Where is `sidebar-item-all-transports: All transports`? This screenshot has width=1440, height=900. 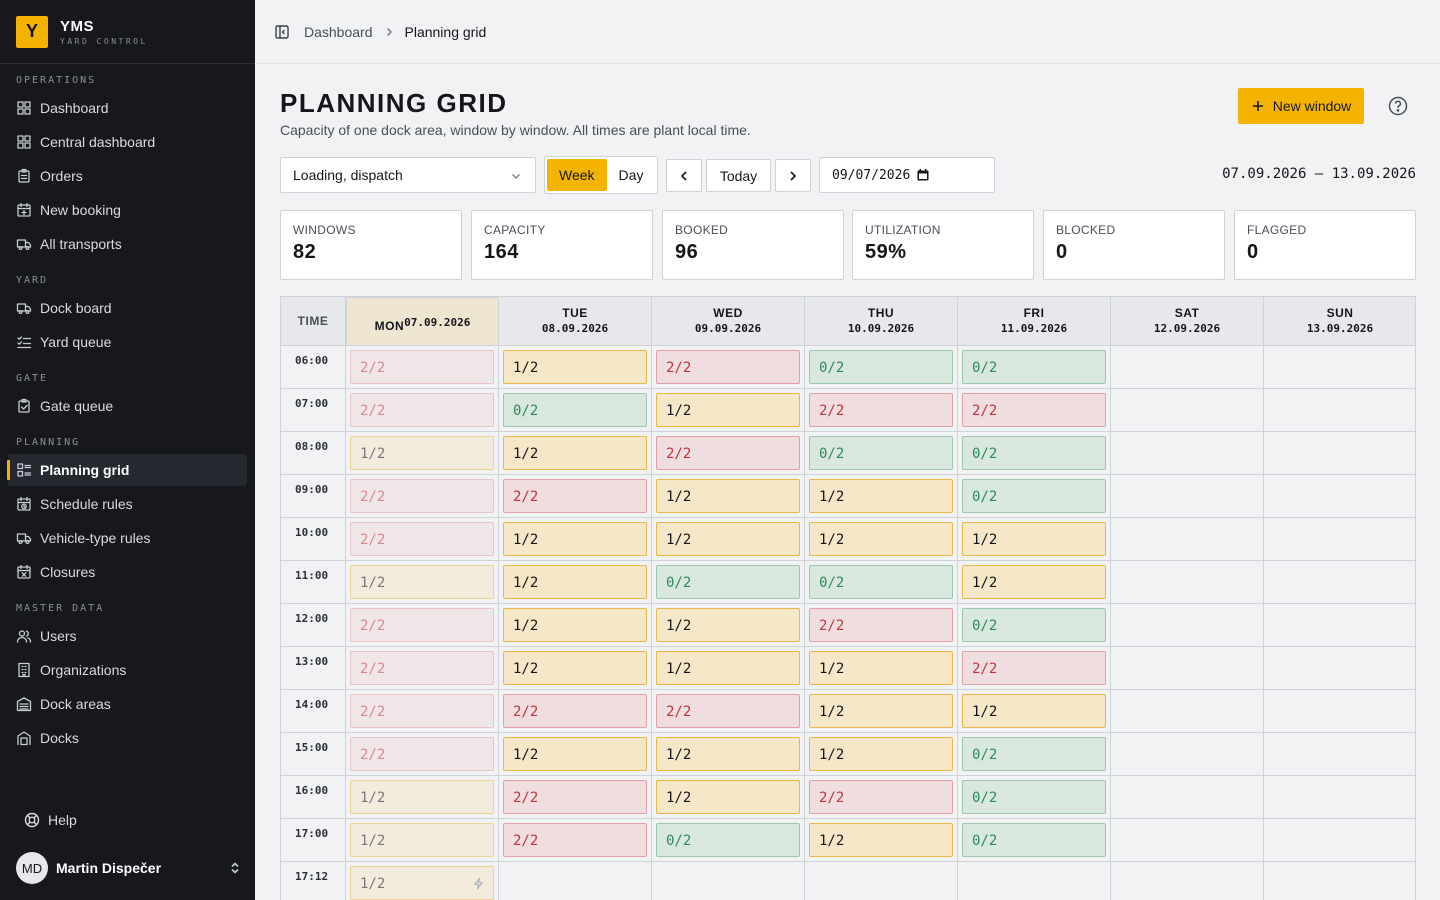
sidebar-item-all-transports: All transports is located at coordinates (127, 244).